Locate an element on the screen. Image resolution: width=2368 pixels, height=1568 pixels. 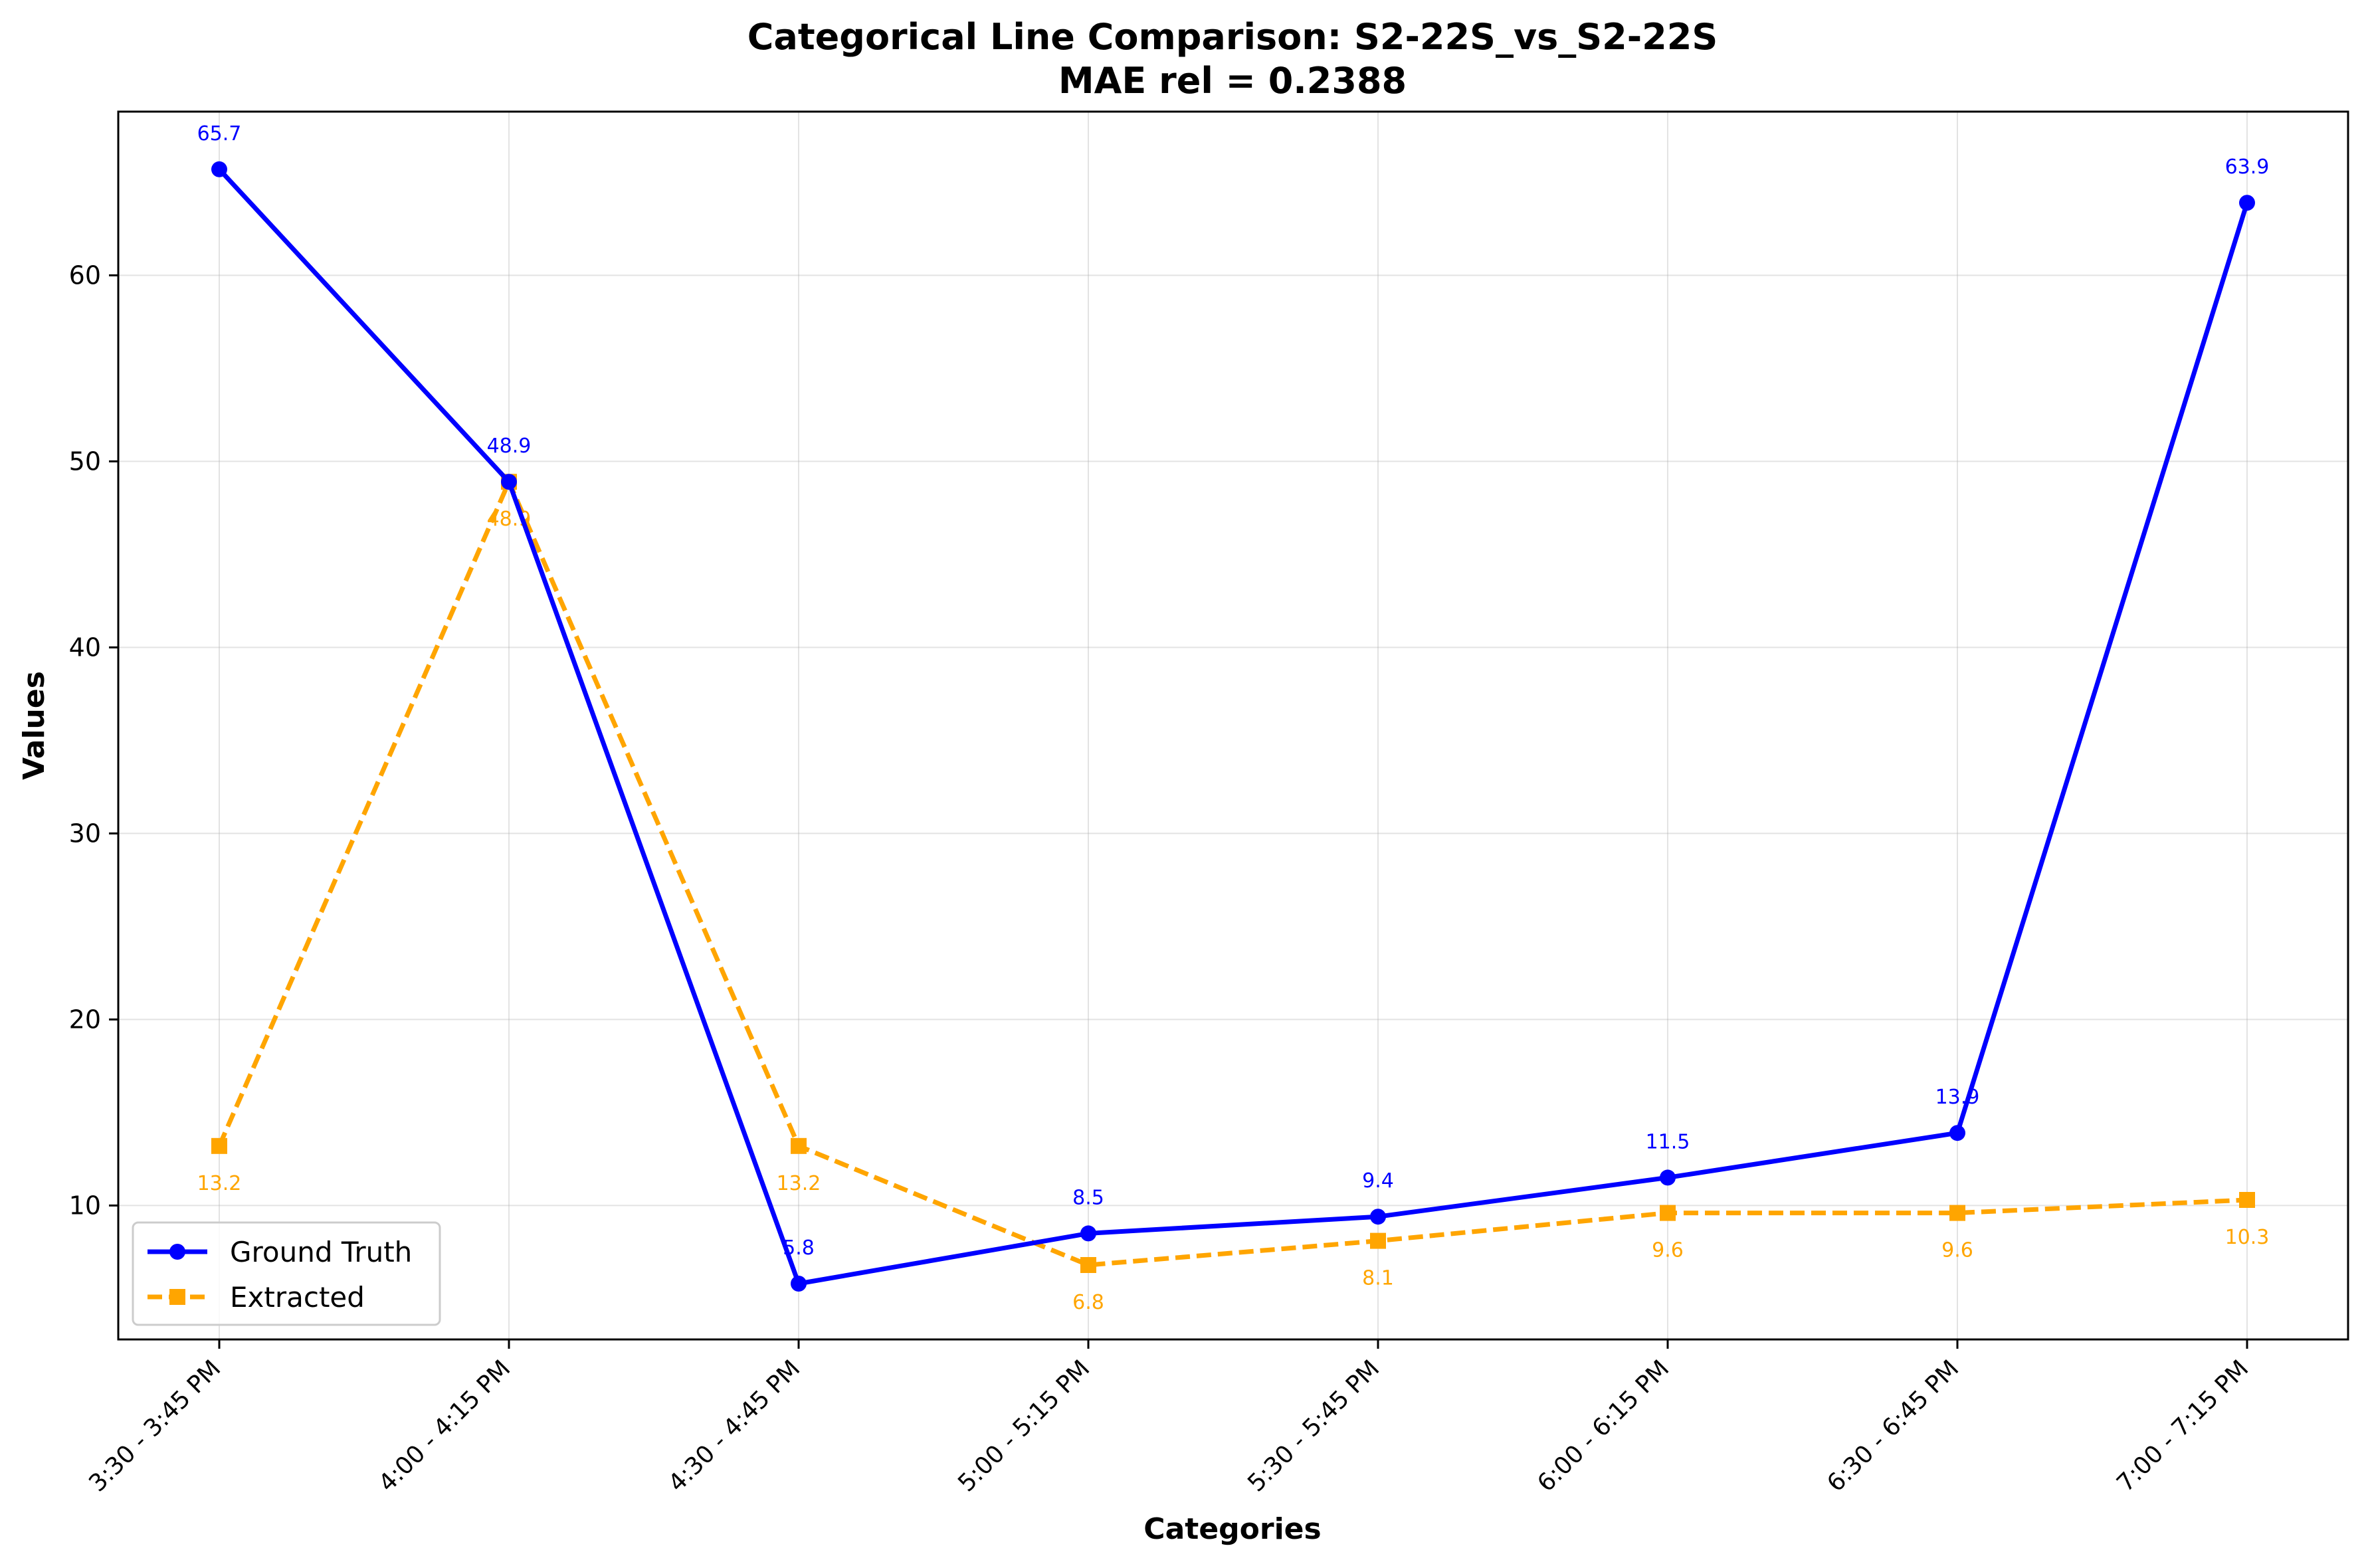
data-label: 48.9 is located at coordinates (509, 446).